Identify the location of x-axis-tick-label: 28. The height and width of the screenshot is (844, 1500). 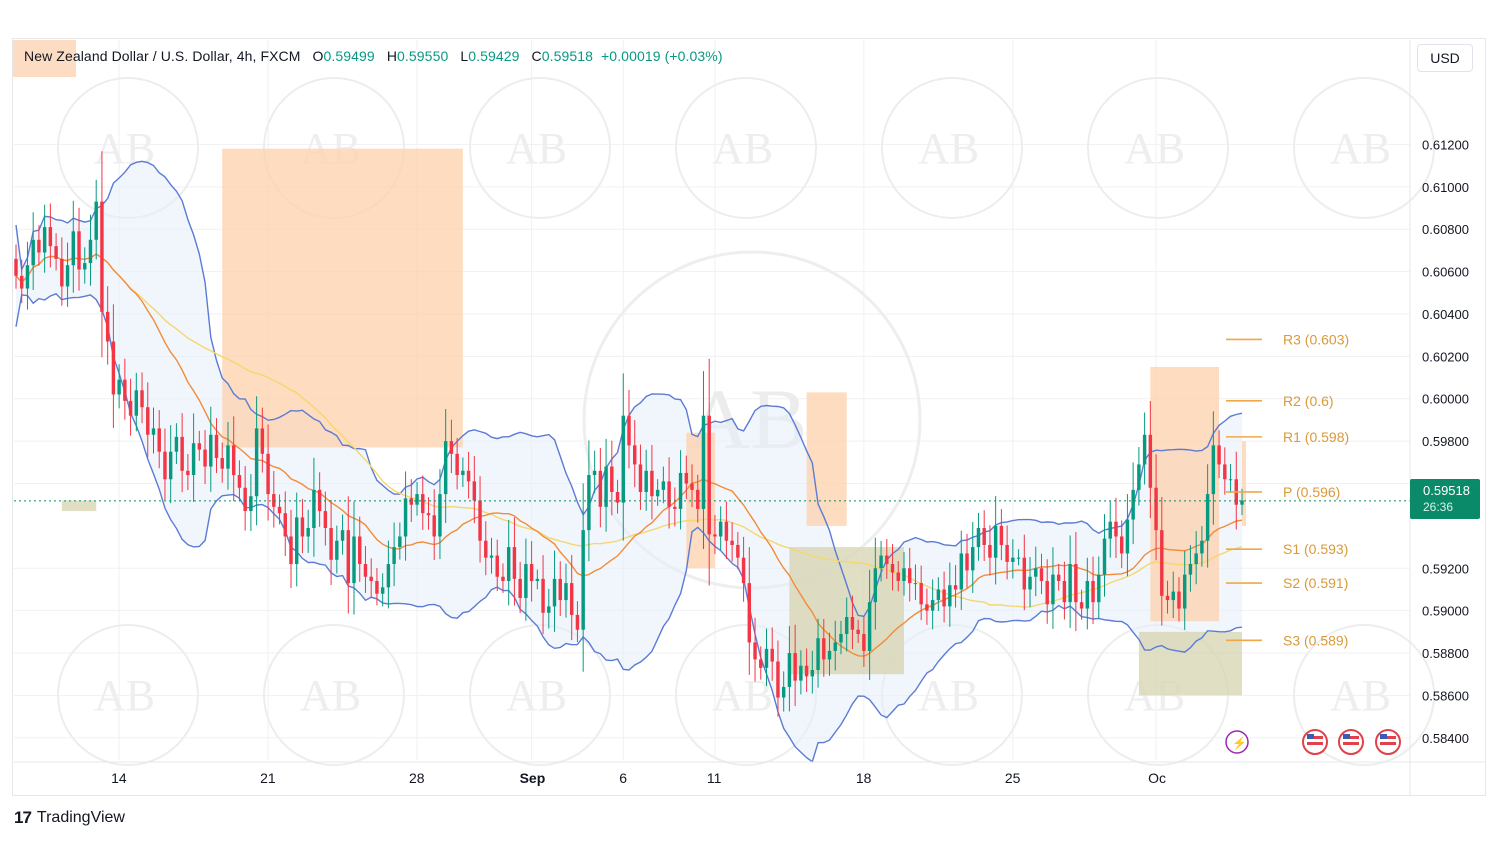
(417, 778).